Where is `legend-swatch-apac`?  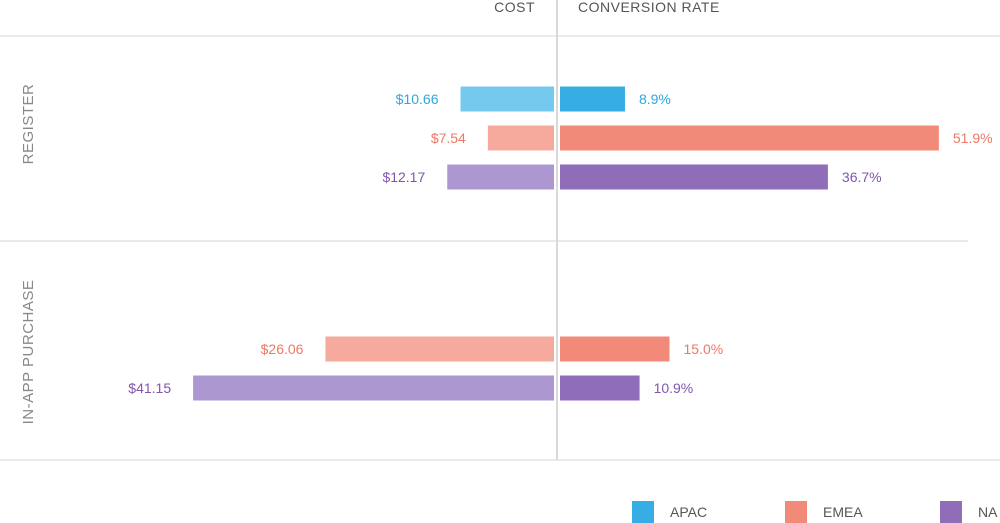
legend-swatch-apac is located at coordinates (643, 512).